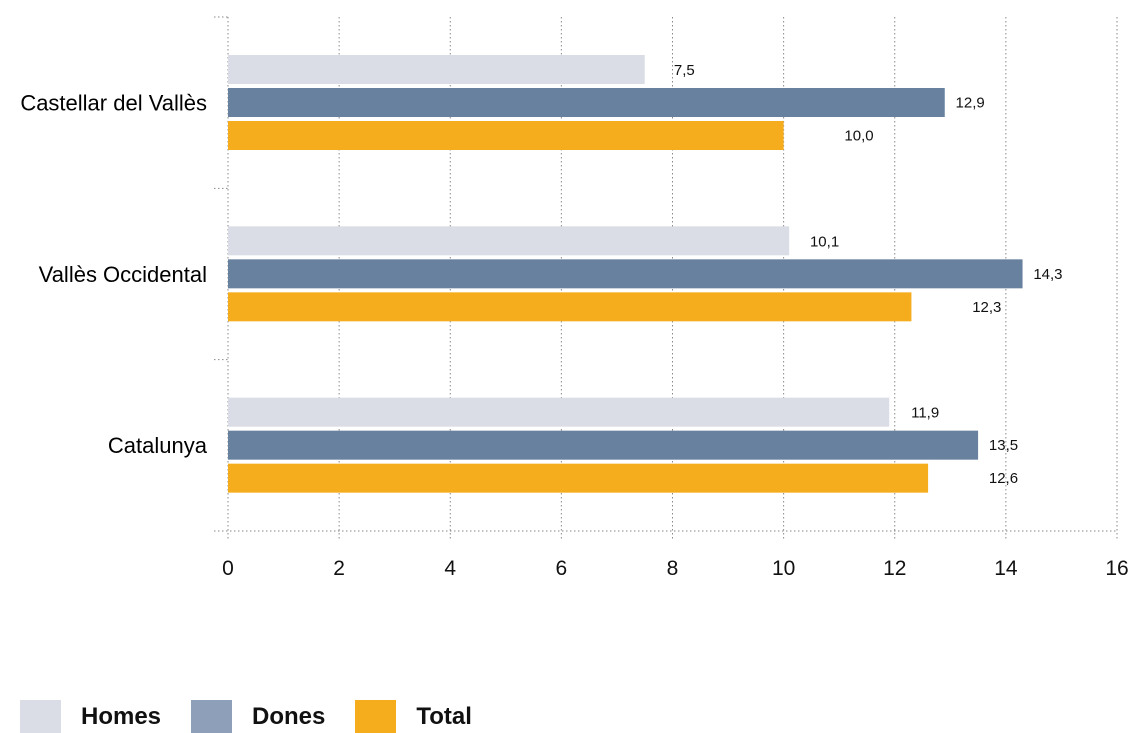 The height and width of the screenshot is (733, 1133). Describe the element at coordinates (925, 413) in the screenshot. I see `data-label-homes: 11,9` at that location.